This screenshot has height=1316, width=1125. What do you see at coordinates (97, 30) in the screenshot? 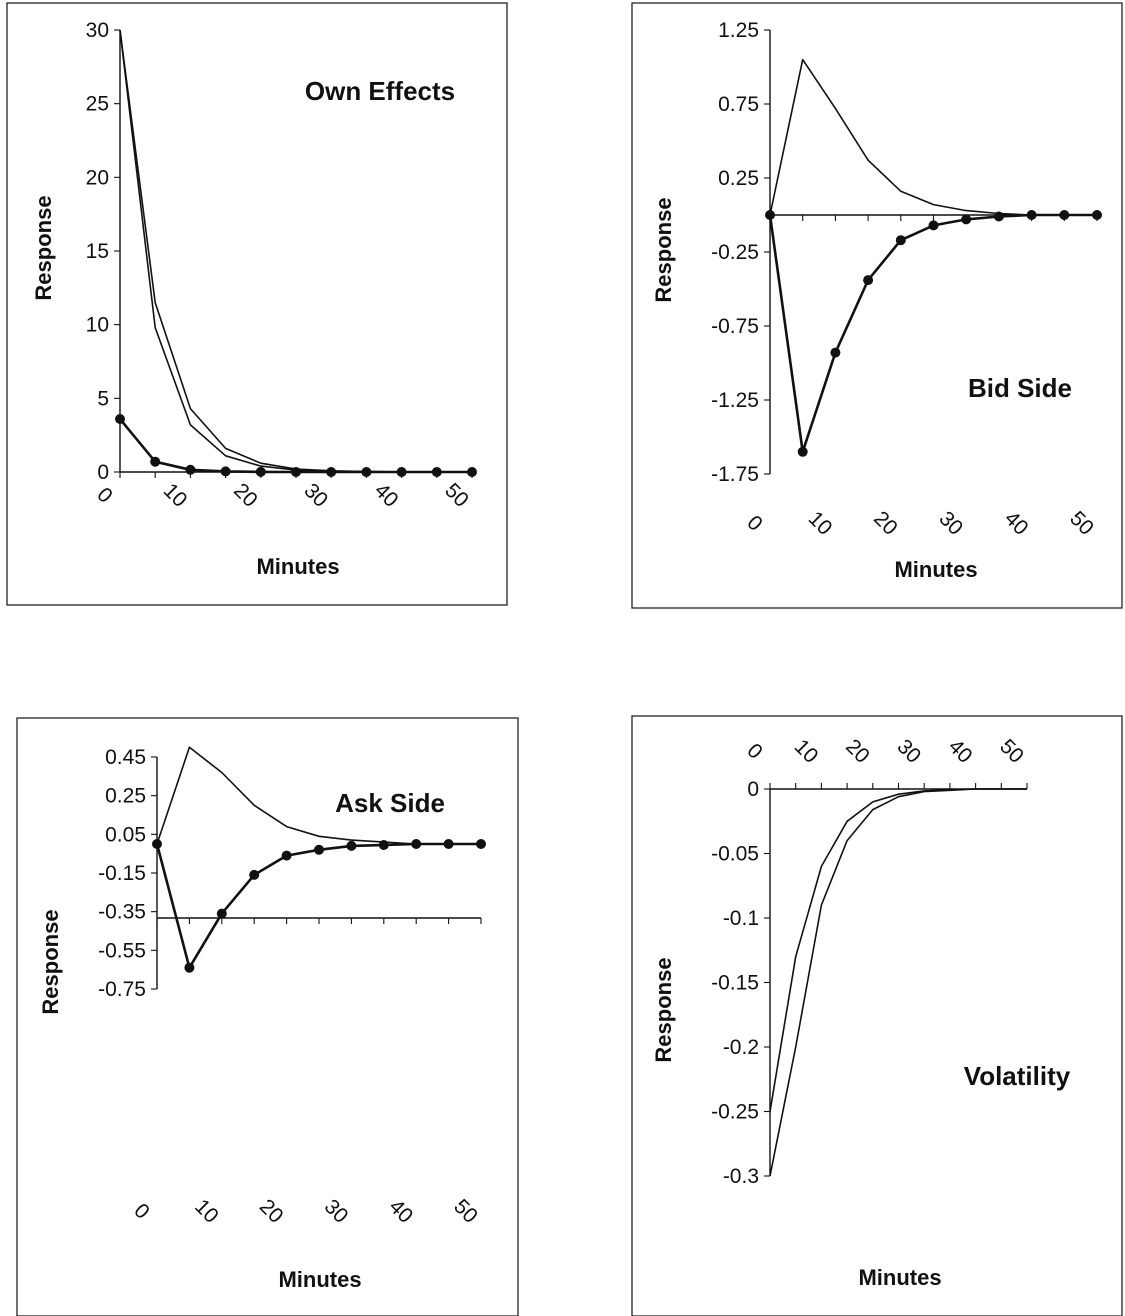
I see `y-tick-label: 30` at bounding box center [97, 30].